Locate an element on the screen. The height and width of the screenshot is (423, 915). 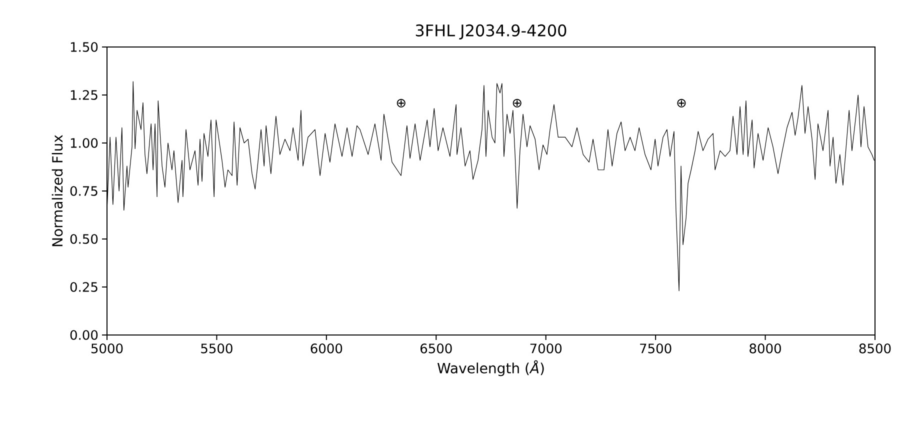
y-tick-label: 1.00 is located at coordinates (84, 143).